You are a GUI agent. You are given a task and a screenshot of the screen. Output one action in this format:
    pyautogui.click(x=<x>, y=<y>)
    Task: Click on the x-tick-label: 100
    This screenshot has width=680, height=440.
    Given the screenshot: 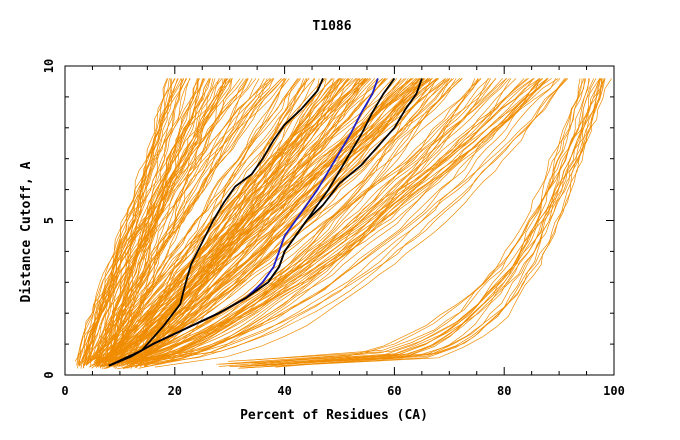 What is the action you would take?
    pyautogui.click(x=614, y=391)
    